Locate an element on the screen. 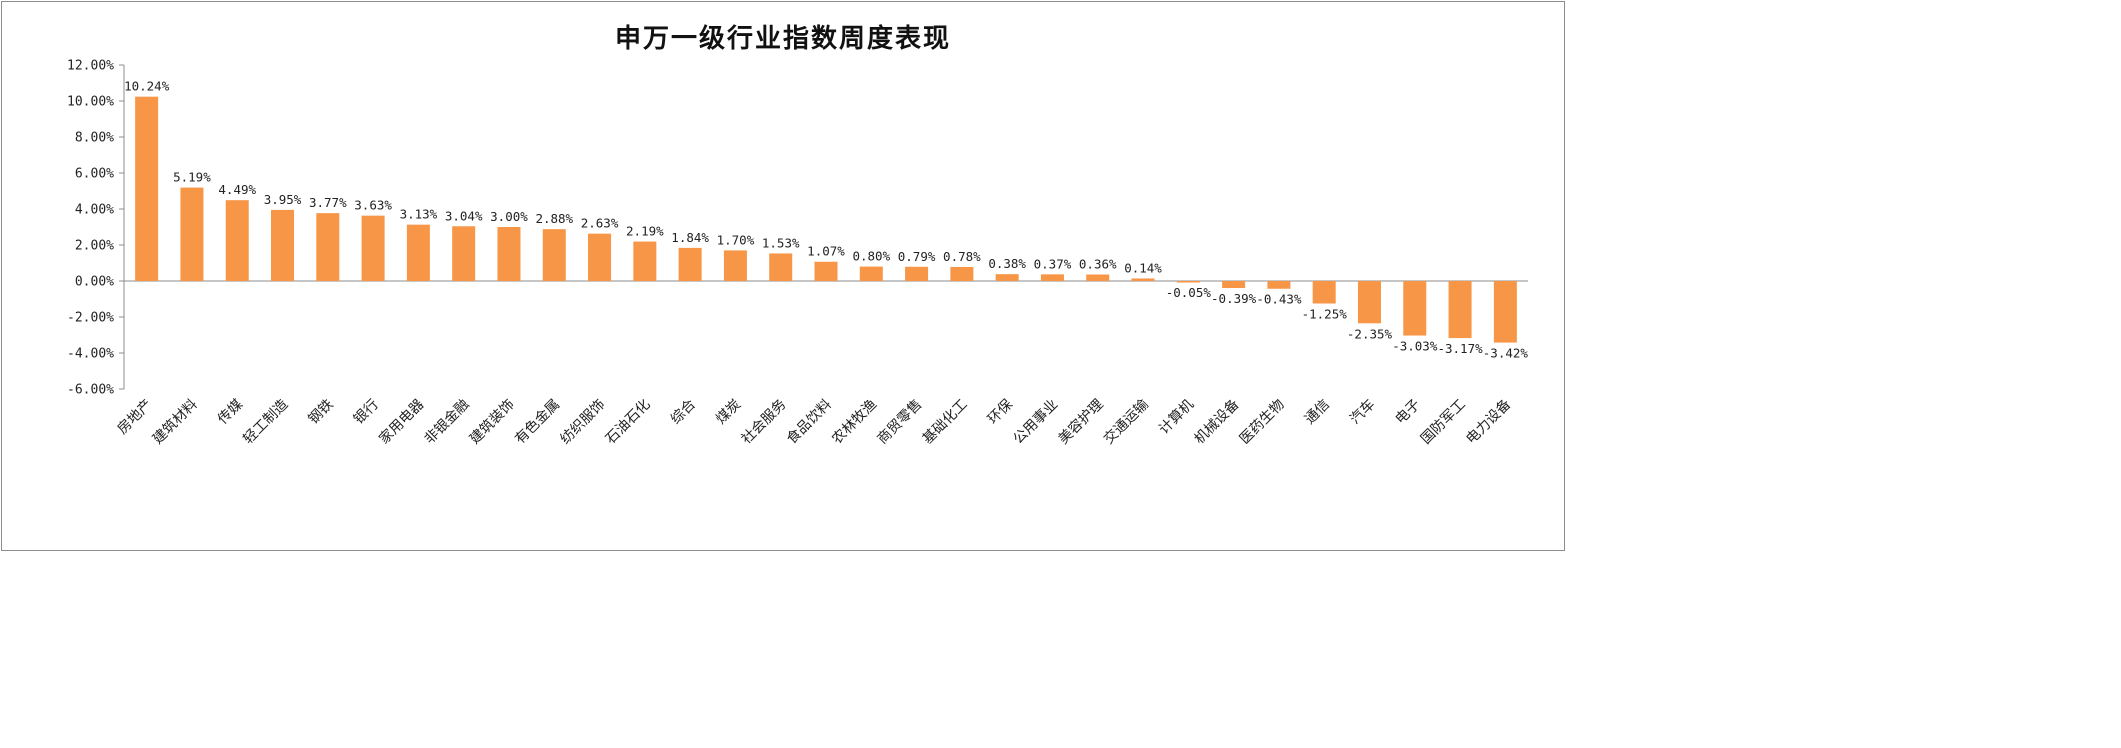 The height and width of the screenshot is (748, 2121). category-label: 社会服务 is located at coordinates (764, 422).